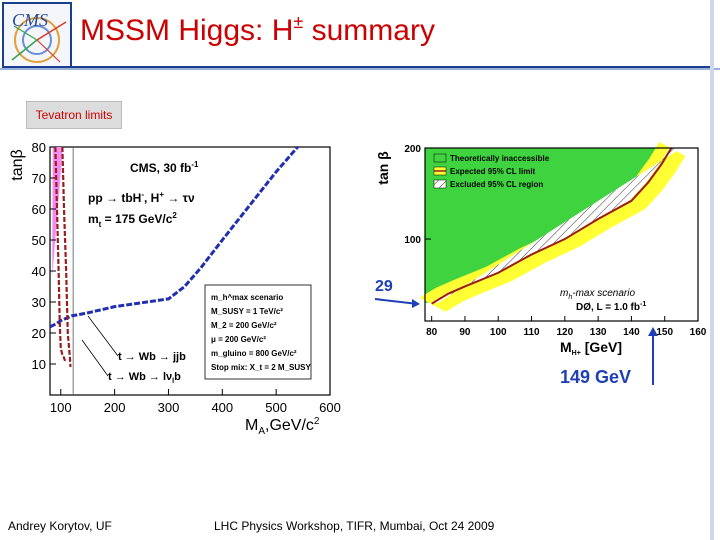 The image size is (720, 540). What do you see at coordinates (289, 425) in the screenshot?
I see `left-xlabel-rest: ,GeV/c` at bounding box center [289, 425].